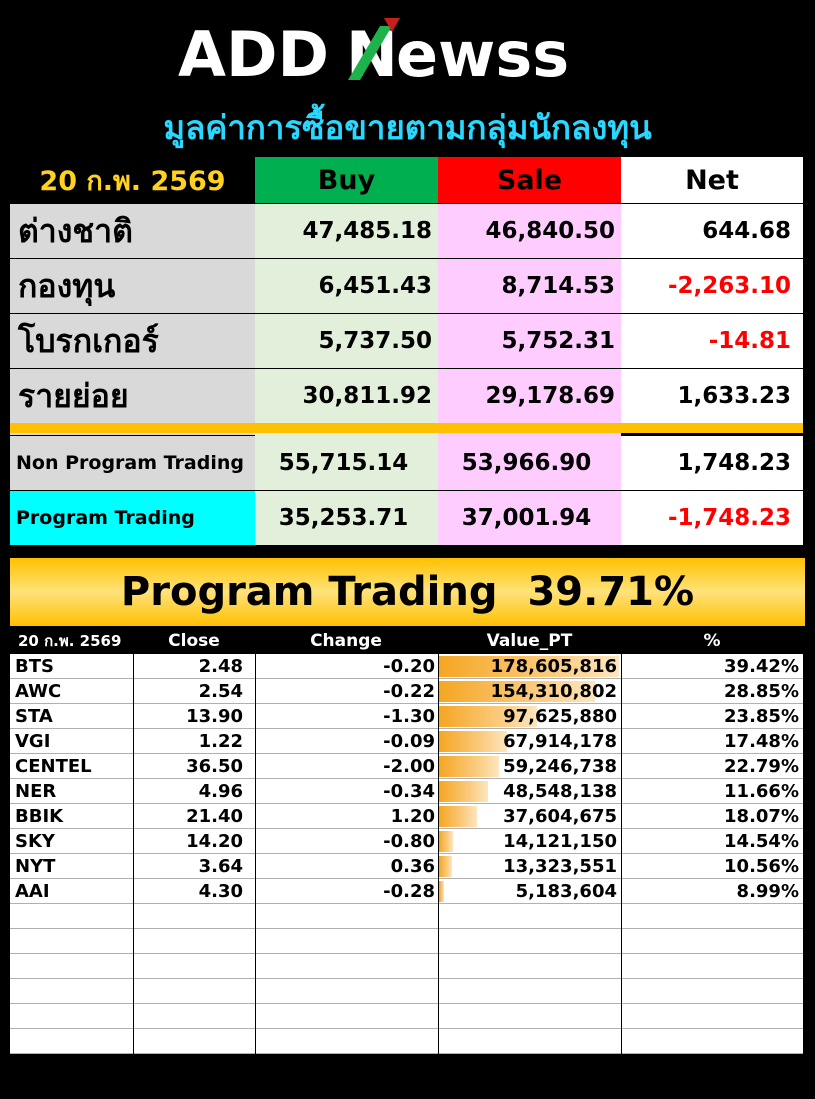  What do you see at coordinates (34, 716) in the screenshot?
I see `cell-symbol: STA` at bounding box center [34, 716].